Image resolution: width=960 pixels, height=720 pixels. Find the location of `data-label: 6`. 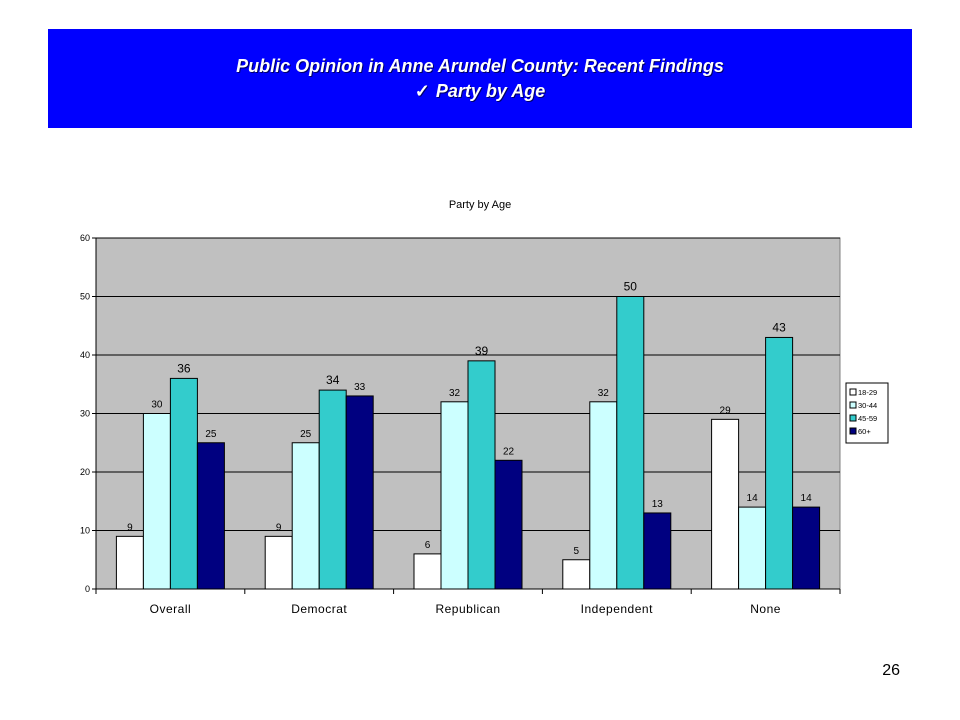

data-label: 6 is located at coordinates (428, 545).